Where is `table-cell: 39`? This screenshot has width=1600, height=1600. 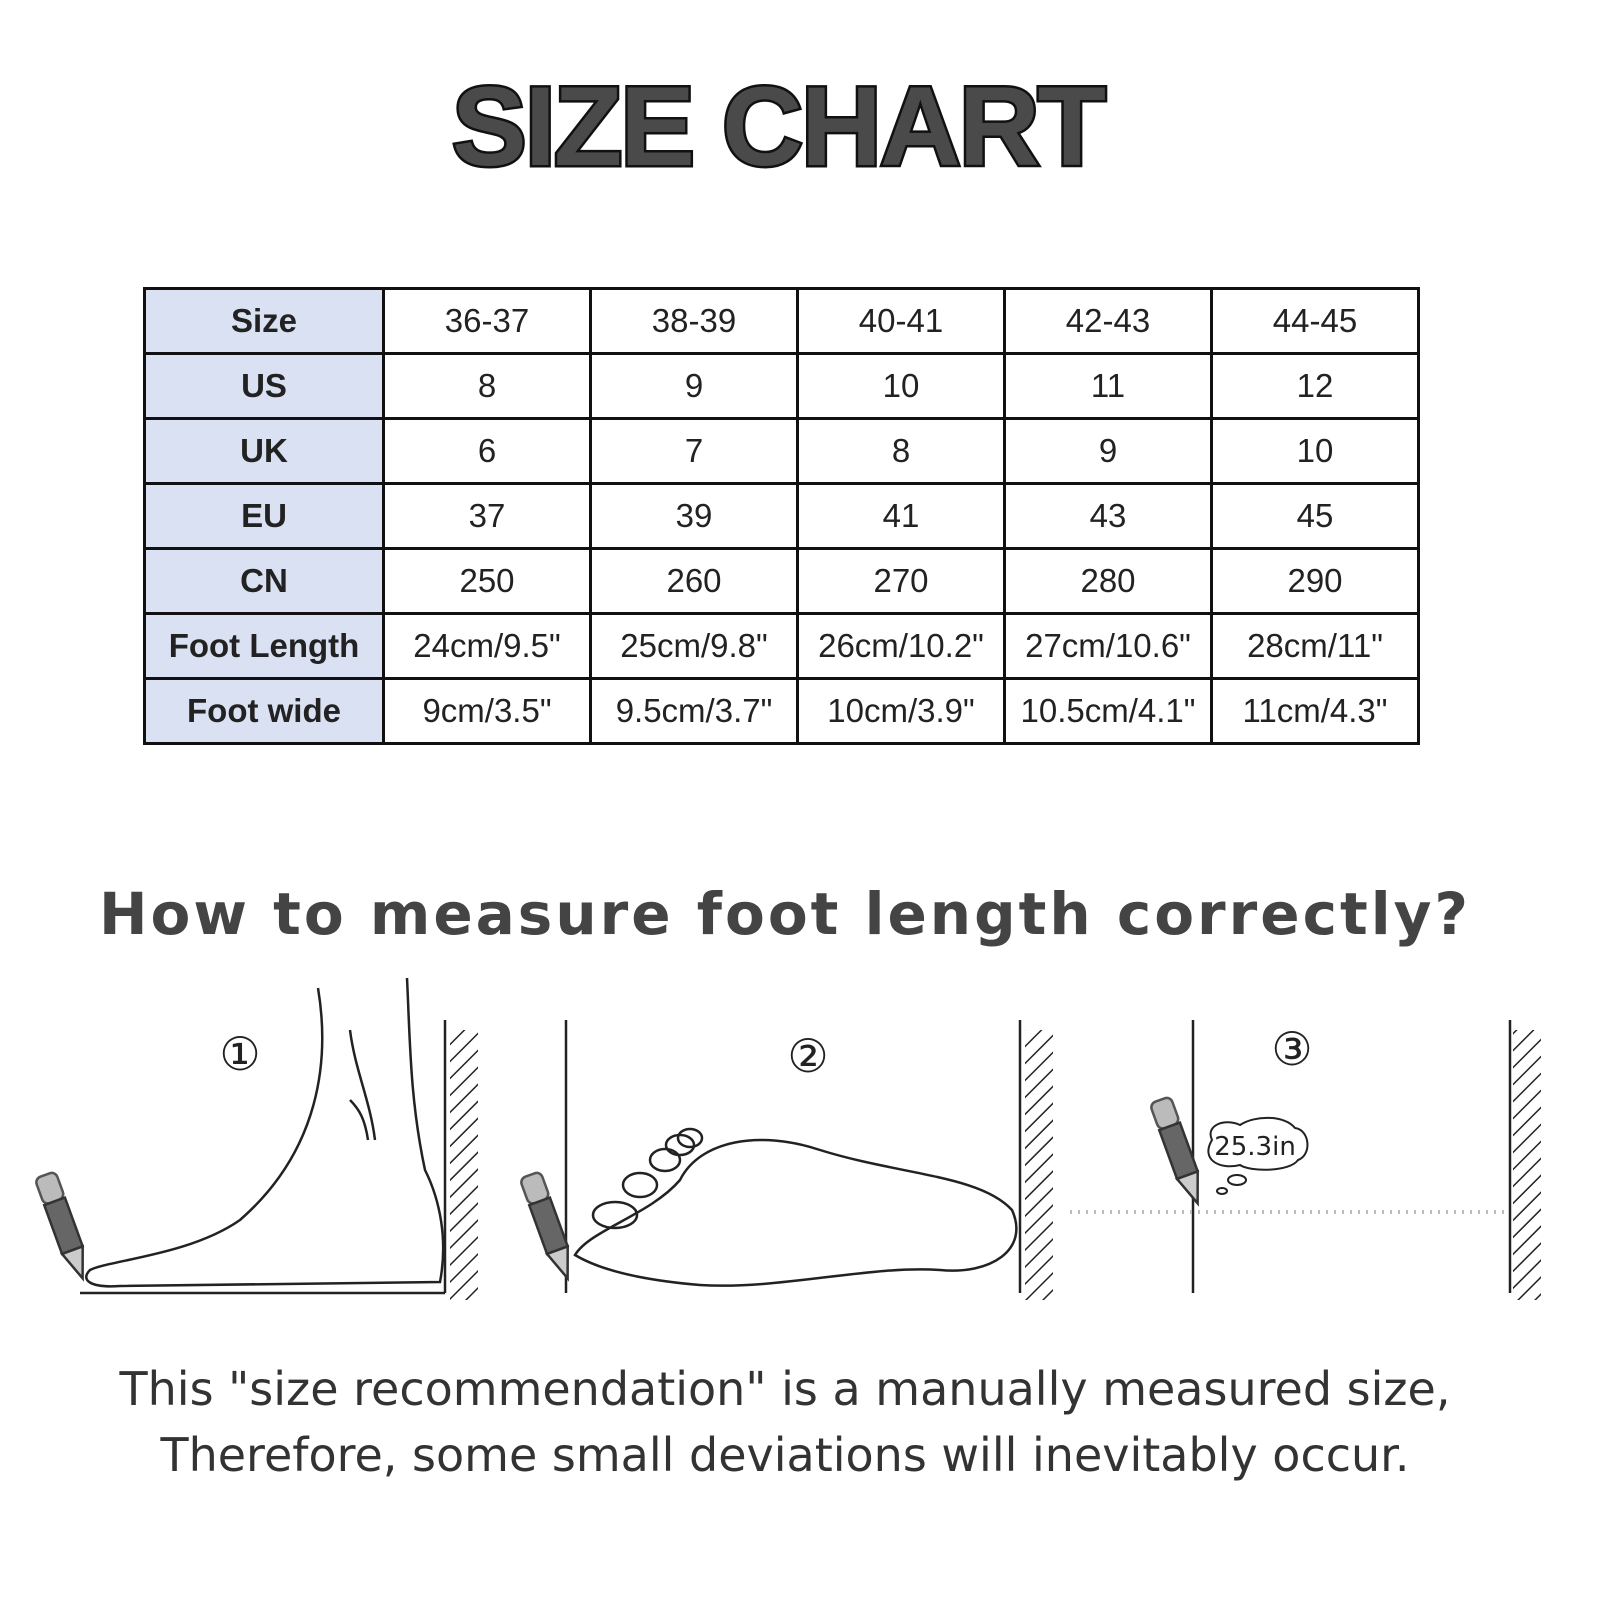 table-cell: 39 is located at coordinates (694, 516).